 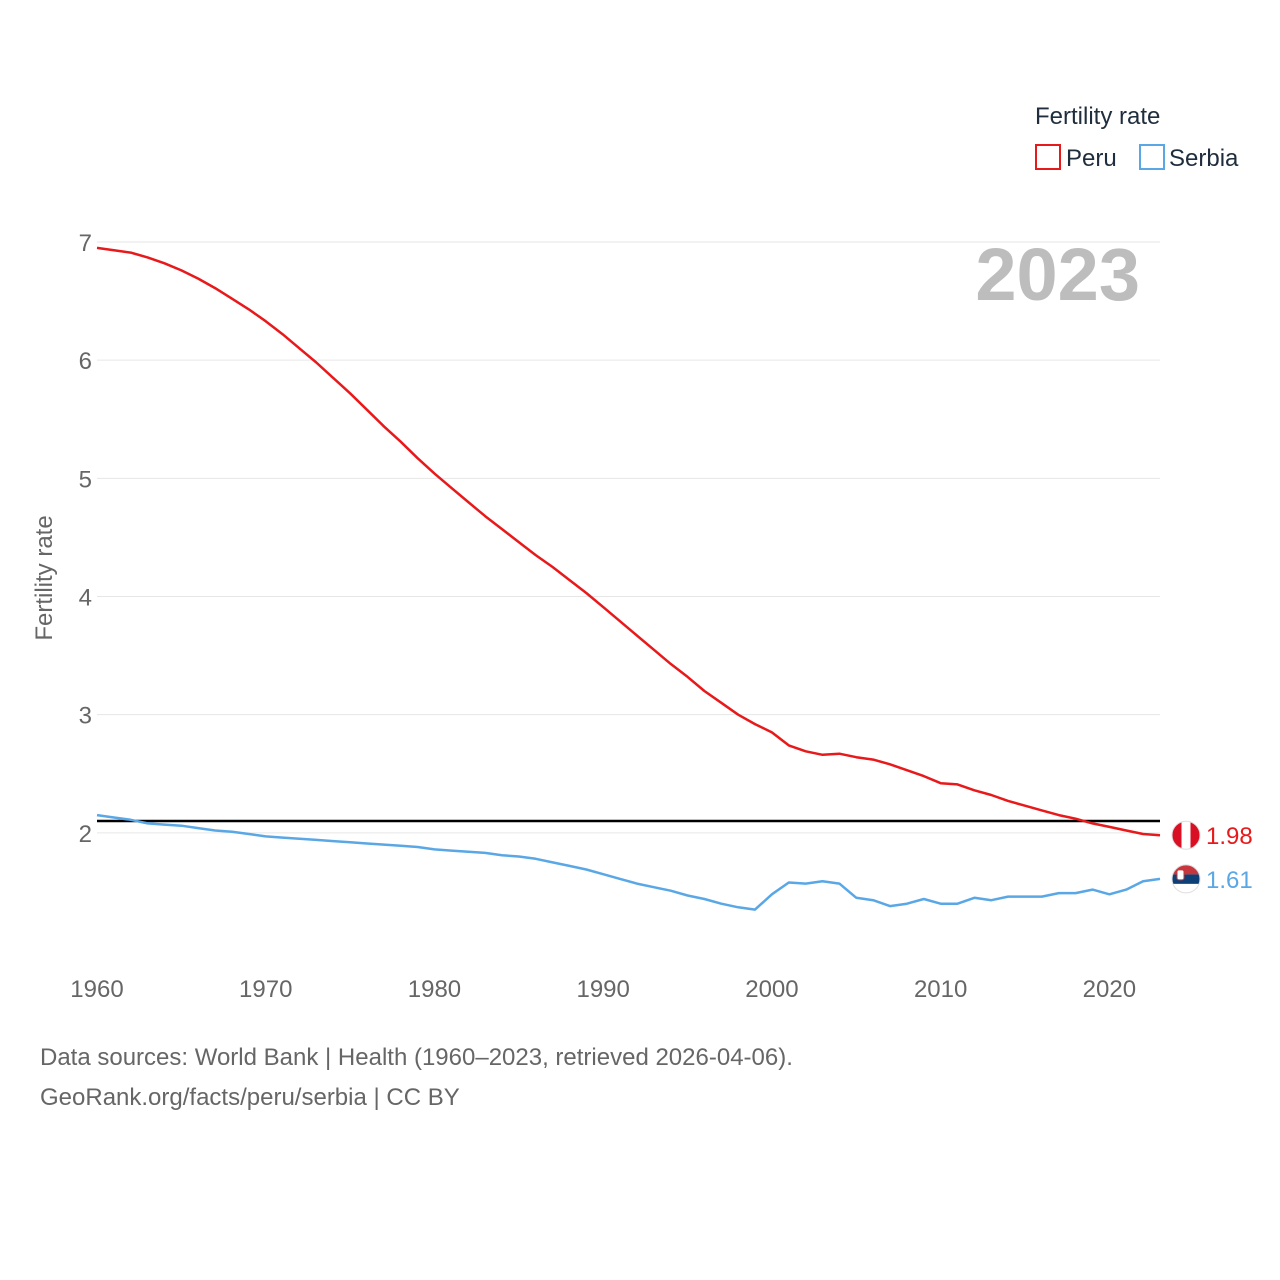 I want to click on y-tick-label-4: 4, so click(x=85, y=598).